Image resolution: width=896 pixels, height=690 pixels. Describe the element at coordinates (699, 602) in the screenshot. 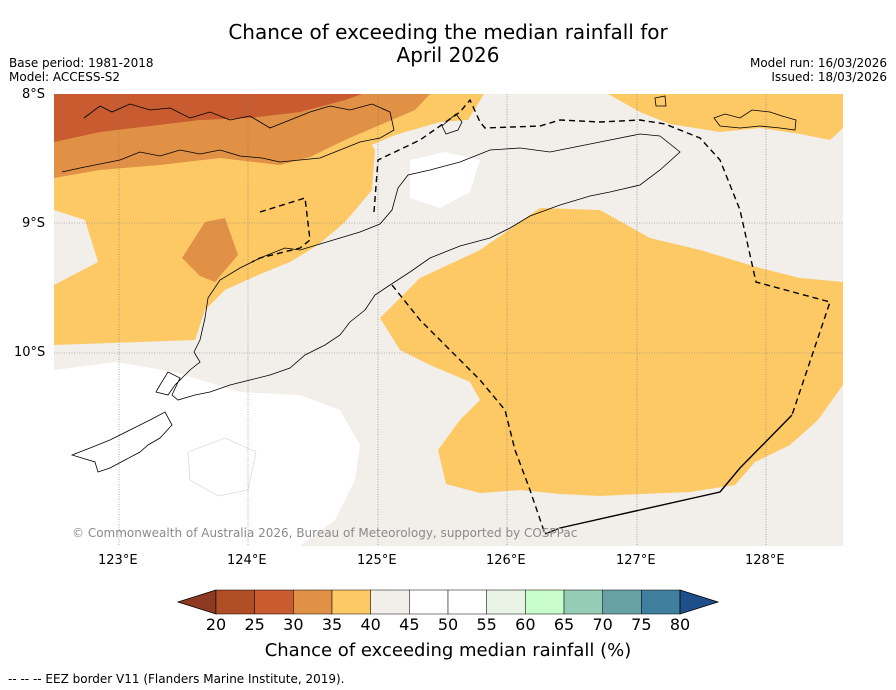

I see `colorbar-over-arrow` at that location.